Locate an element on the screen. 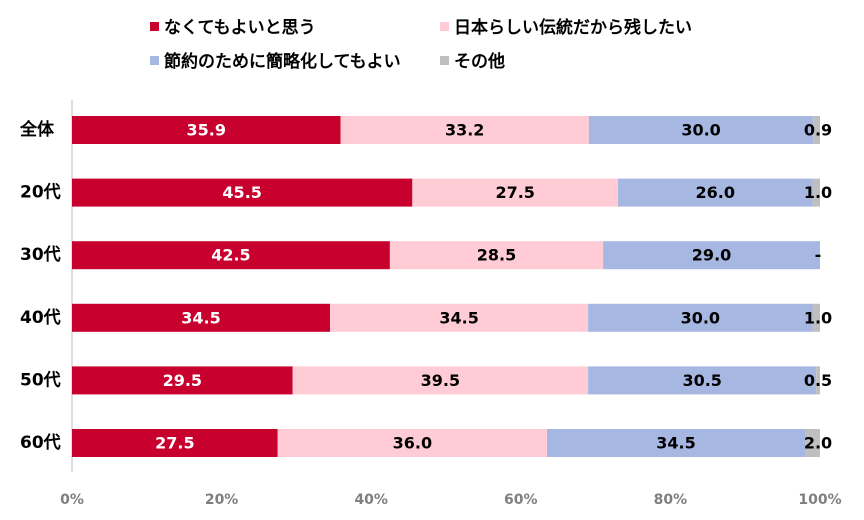  data-label-2-5: 34.5 is located at coordinates (675, 443).